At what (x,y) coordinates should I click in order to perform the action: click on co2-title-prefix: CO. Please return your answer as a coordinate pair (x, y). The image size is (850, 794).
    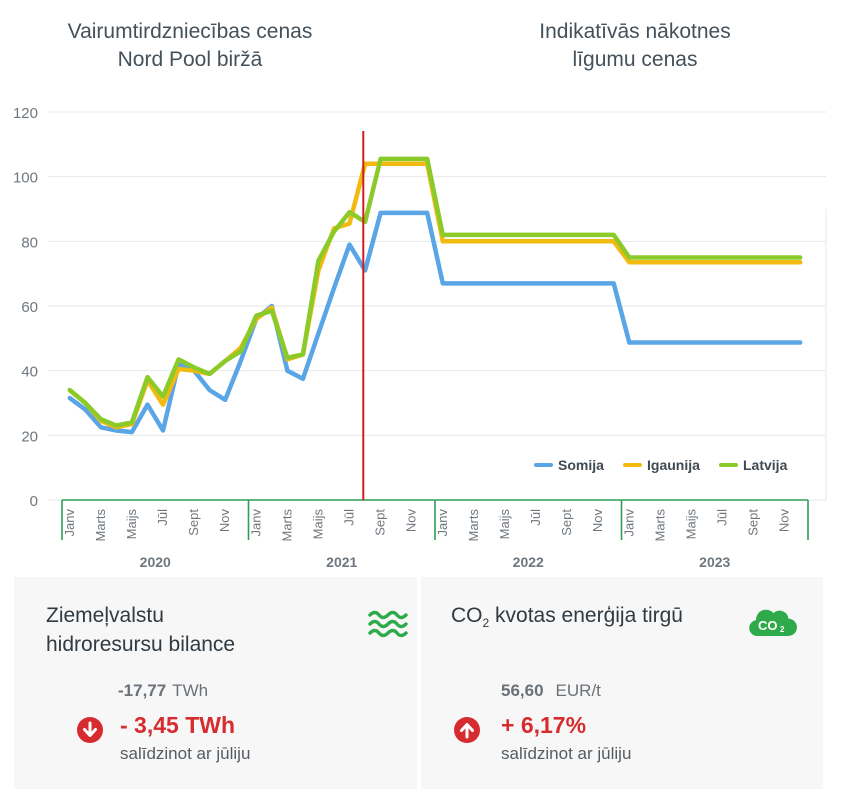
    Looking at the image, I should click on (467, 615).